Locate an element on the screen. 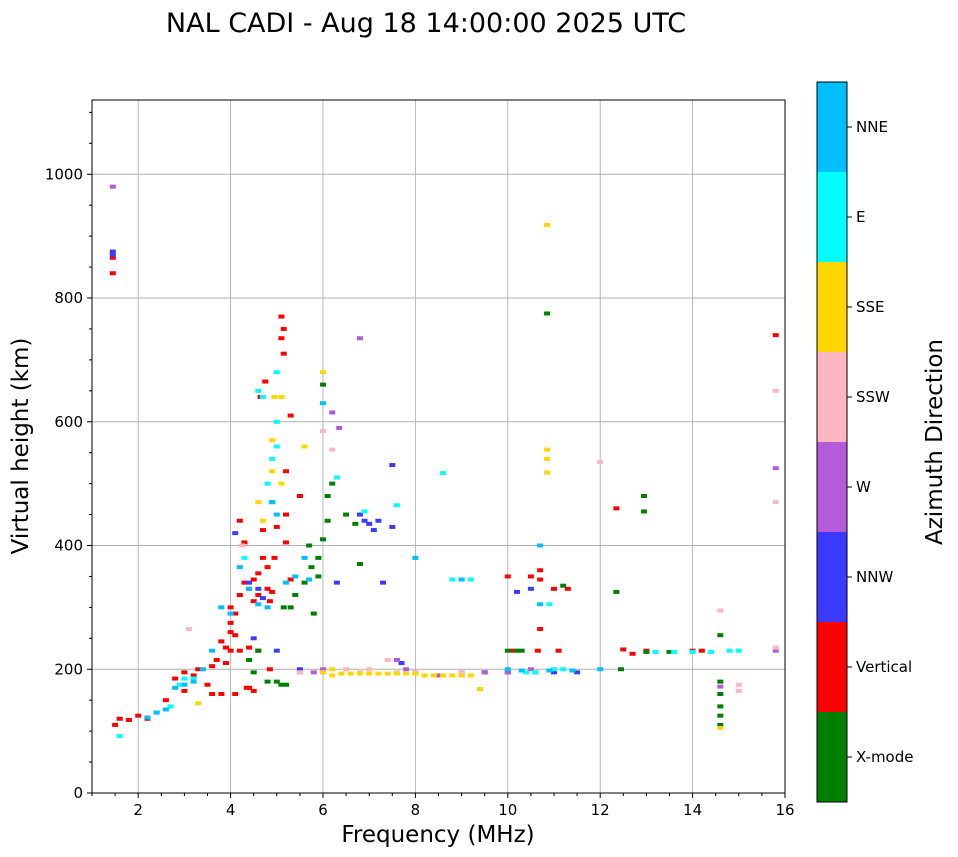 The image size is (958, 857). x-tick-label: 8 is located at coordinates (416, 810).